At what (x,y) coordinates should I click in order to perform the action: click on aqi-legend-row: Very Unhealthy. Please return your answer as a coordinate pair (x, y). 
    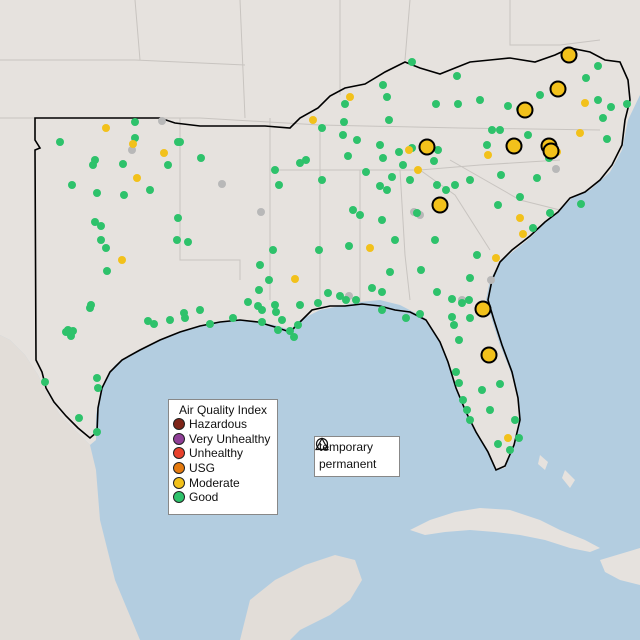
    Looking at the image, I should click on (223, 439).